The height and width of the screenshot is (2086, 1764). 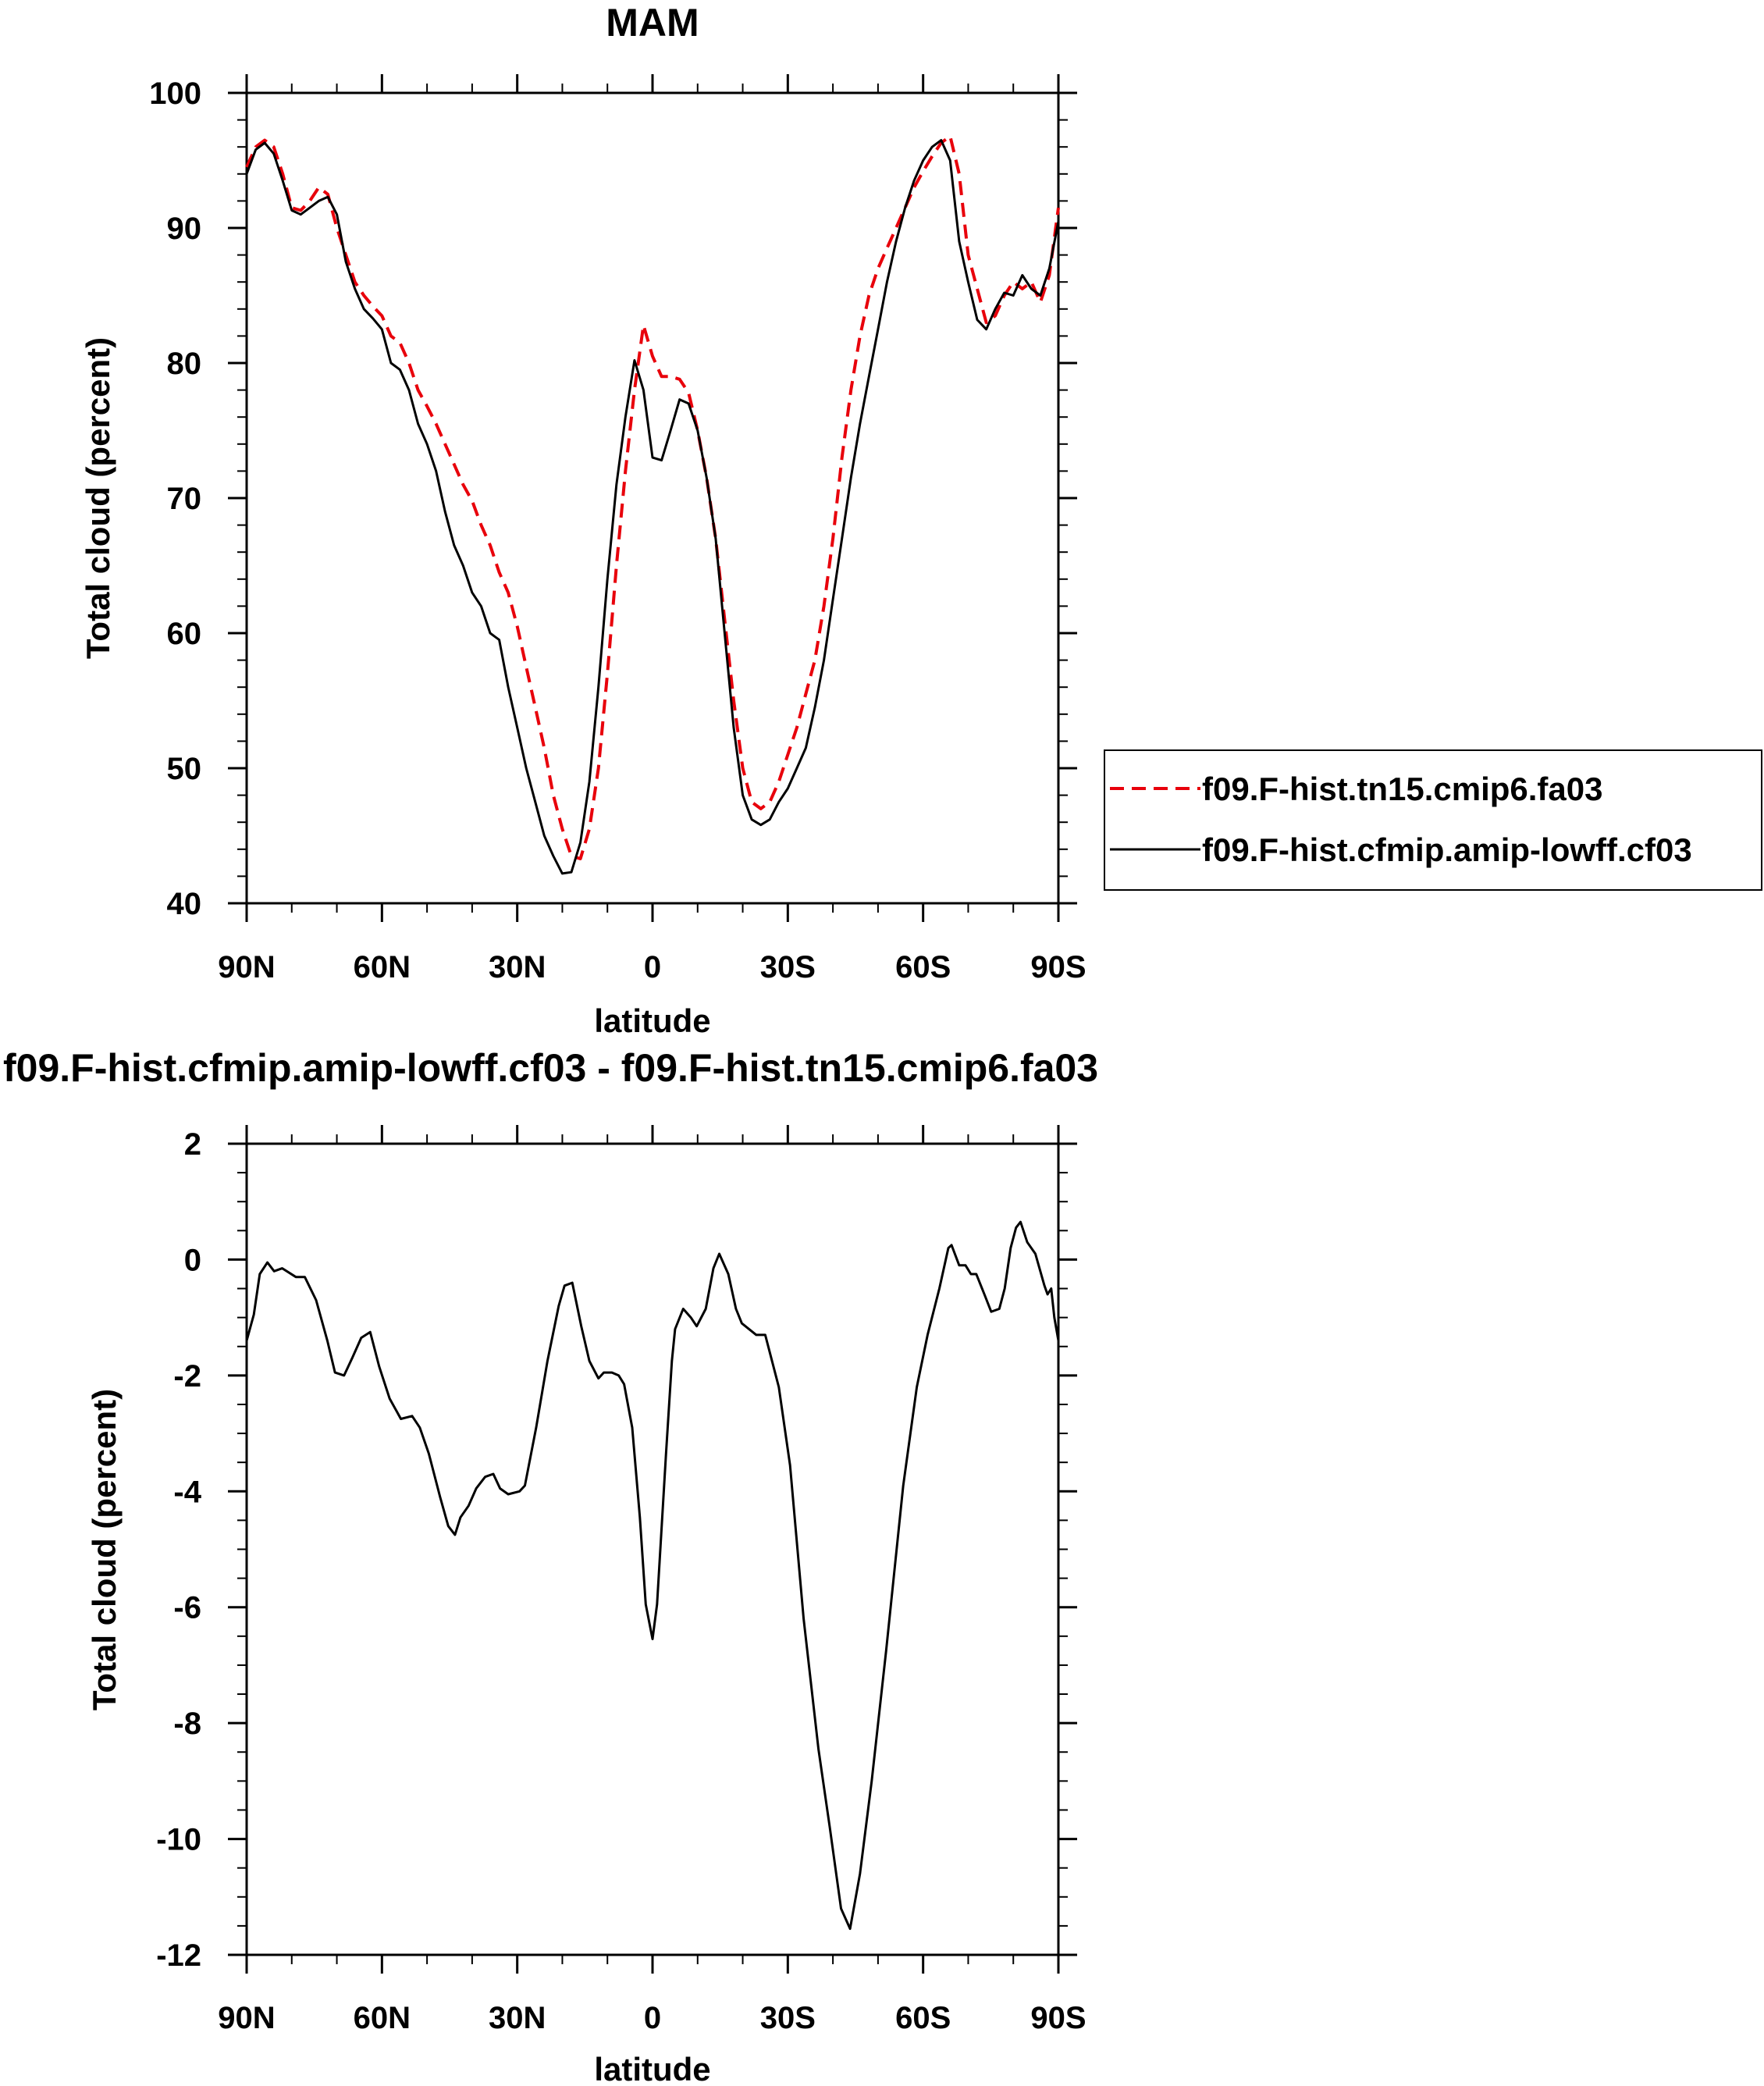 I want to click on plot-2-y-tick-label: 0, so click(x=192, y=1260).